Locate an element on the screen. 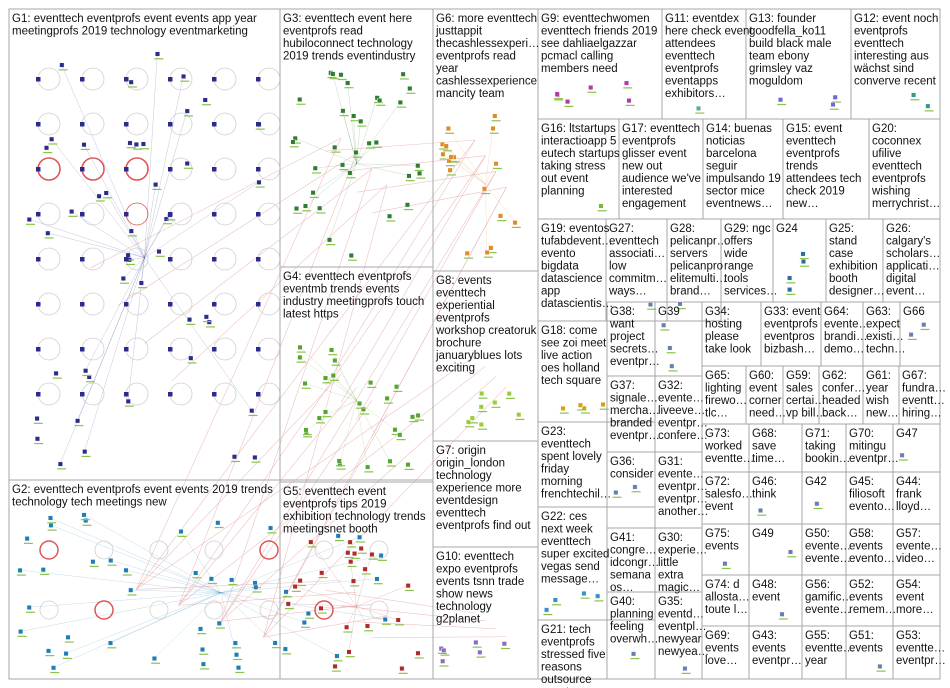 This screenshot has width=950, height=688. group-title-g75: G75: is located at coordinates (717, 534).